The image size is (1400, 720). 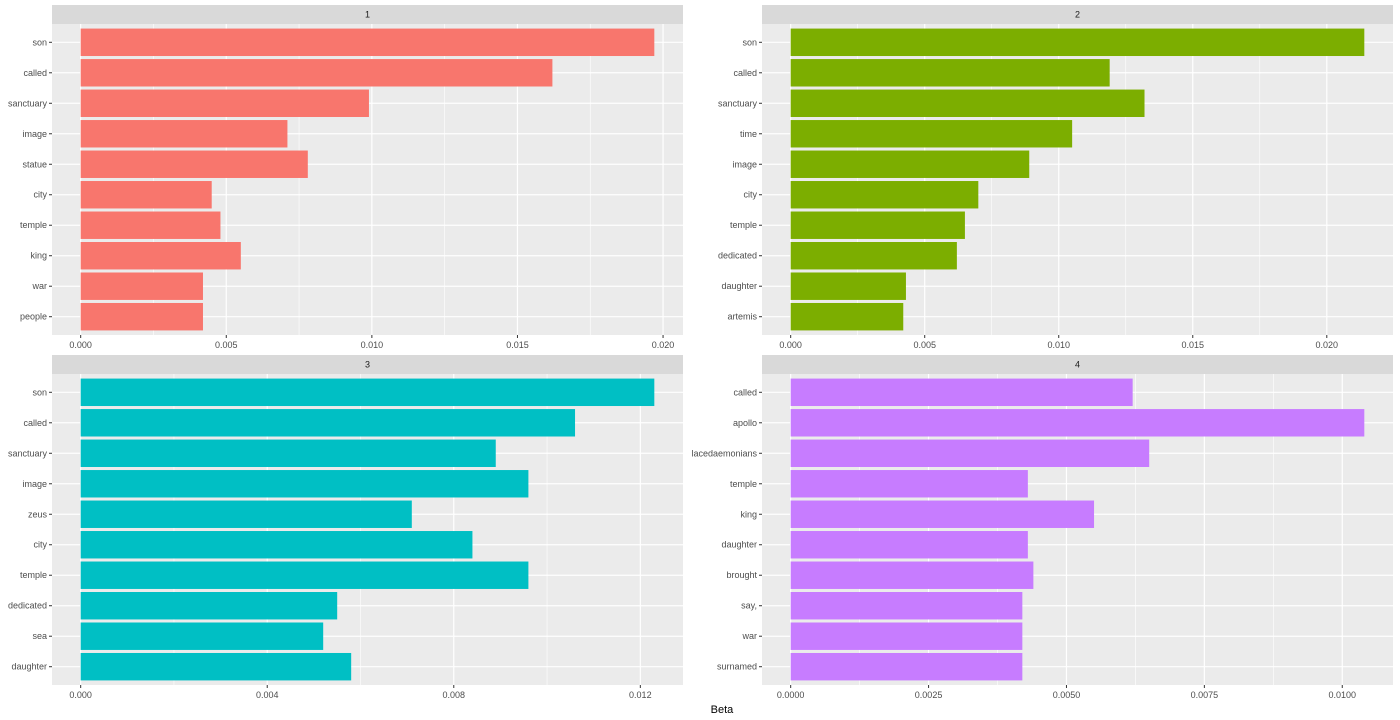 I want to click on strip-label: 4, so click(x=1077, y=365).